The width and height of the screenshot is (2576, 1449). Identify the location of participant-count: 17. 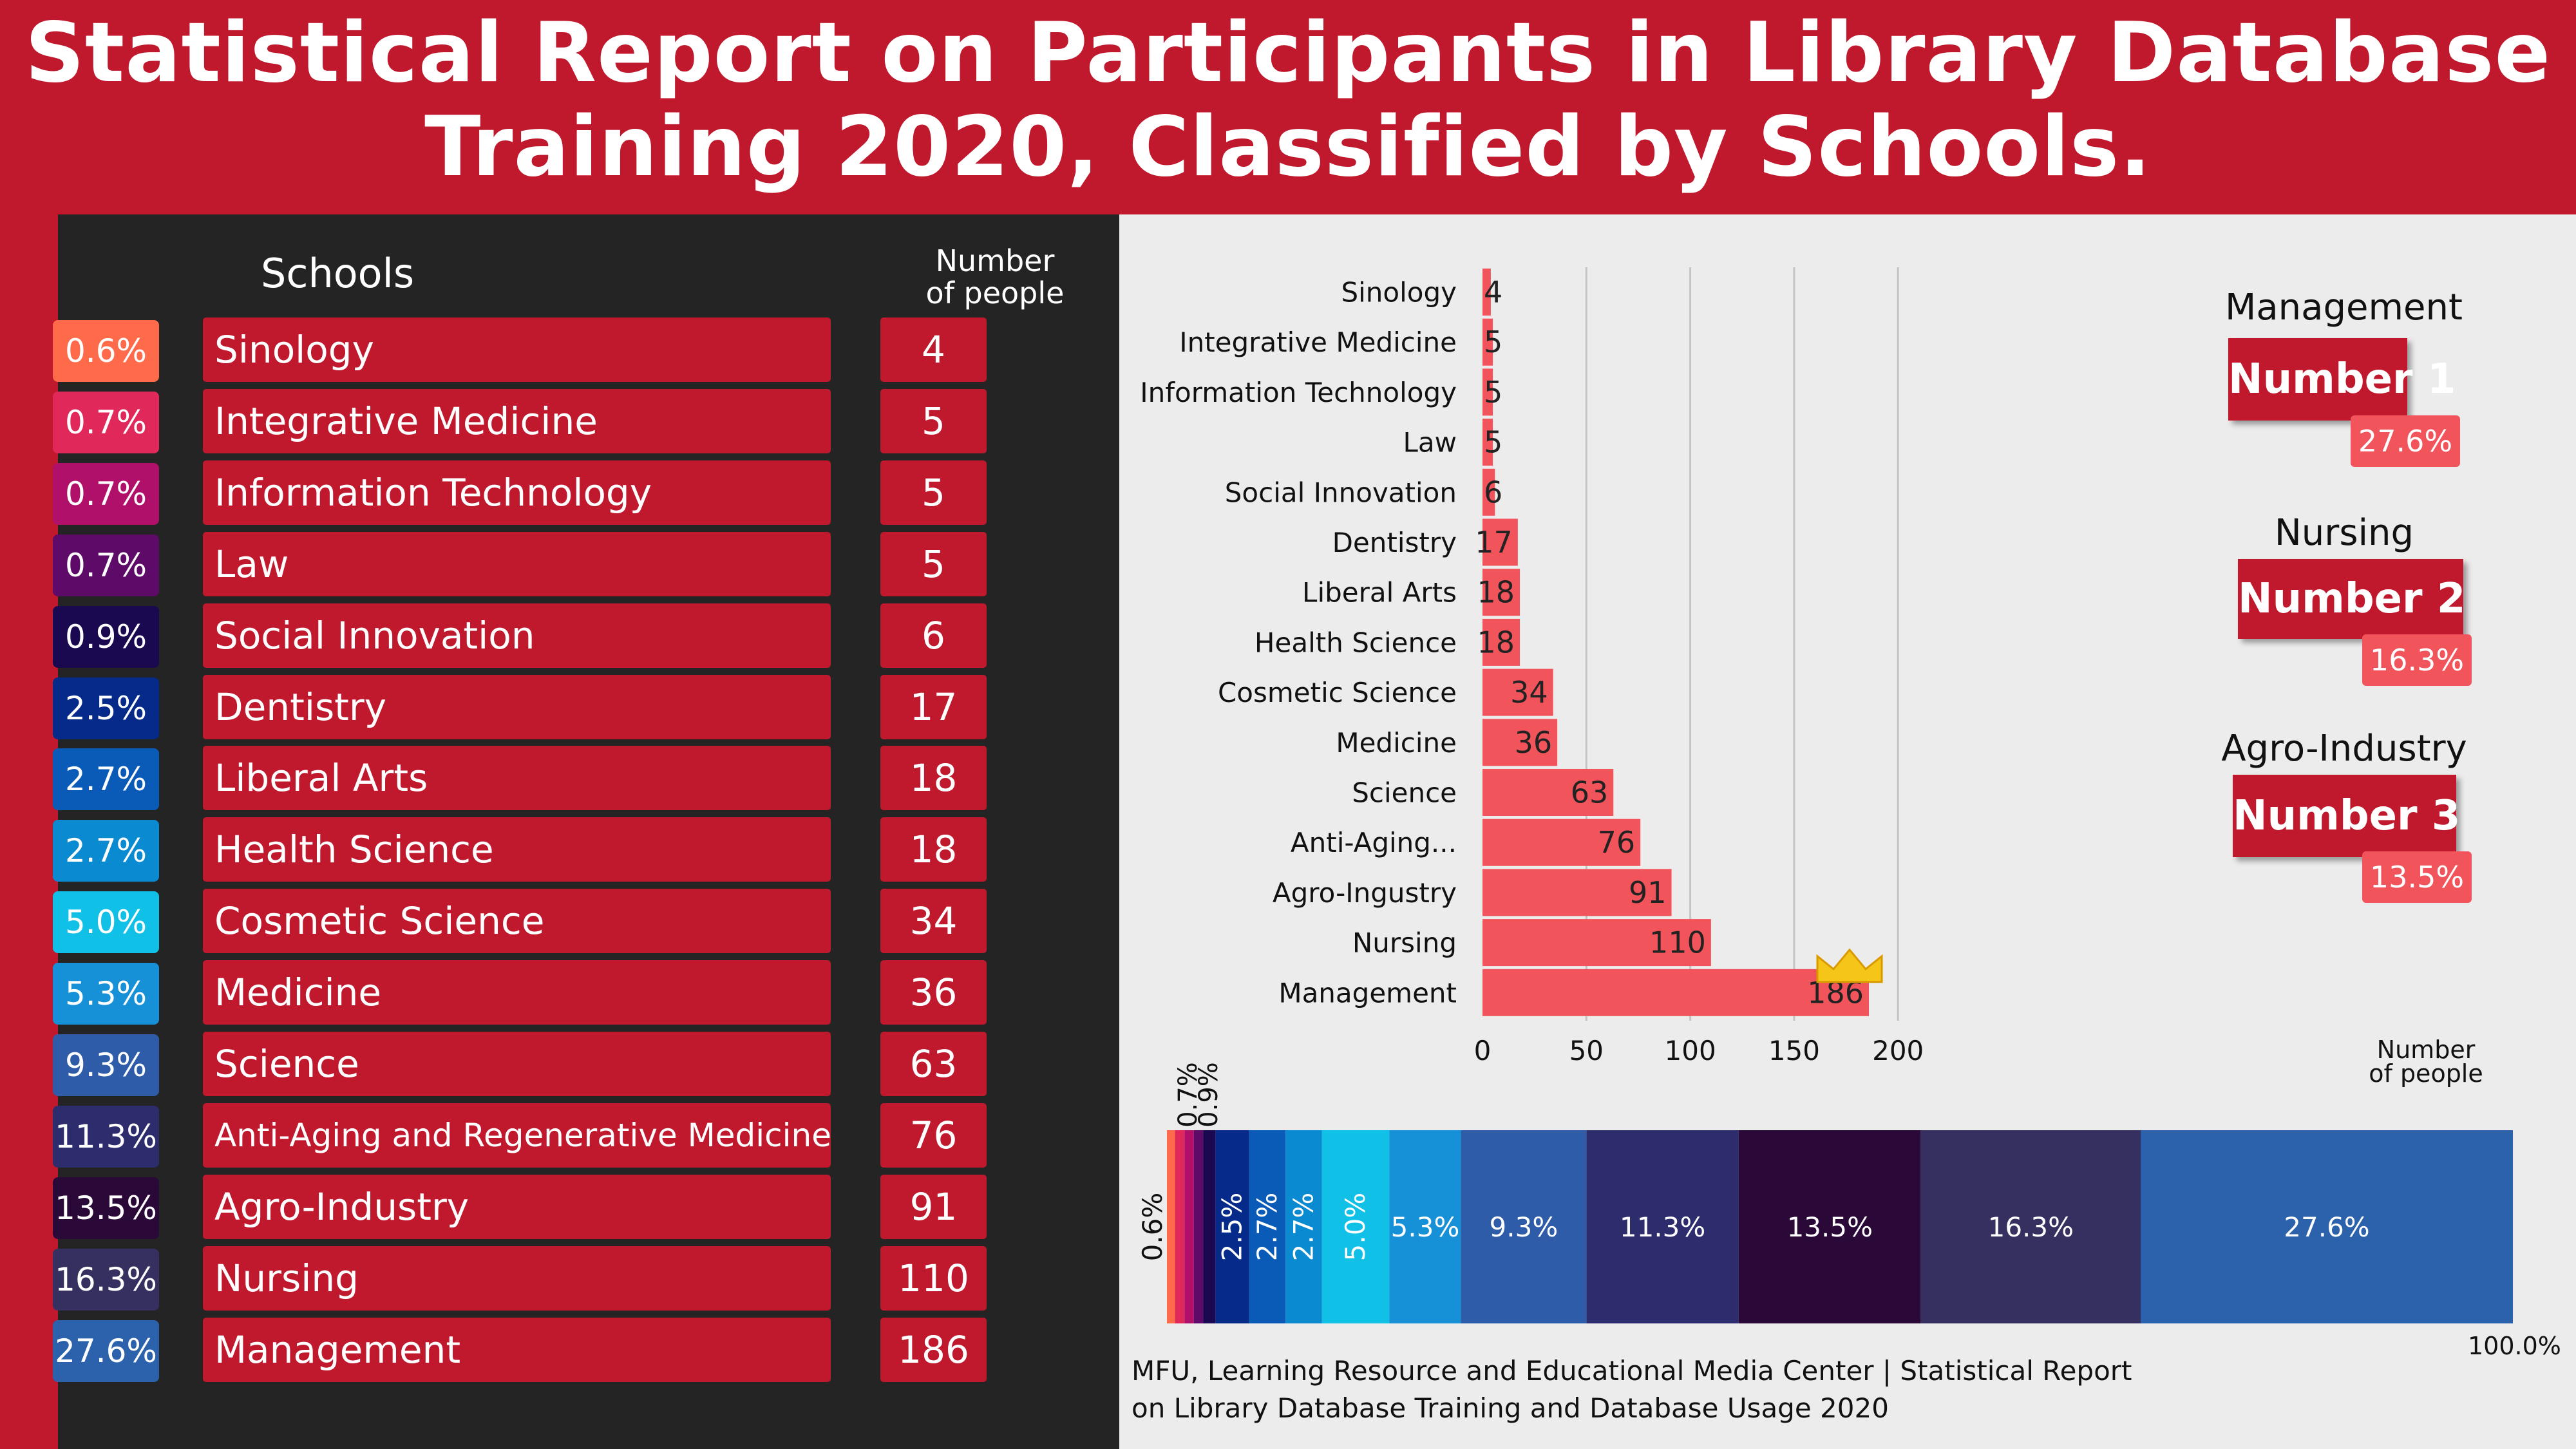
(934, 707).